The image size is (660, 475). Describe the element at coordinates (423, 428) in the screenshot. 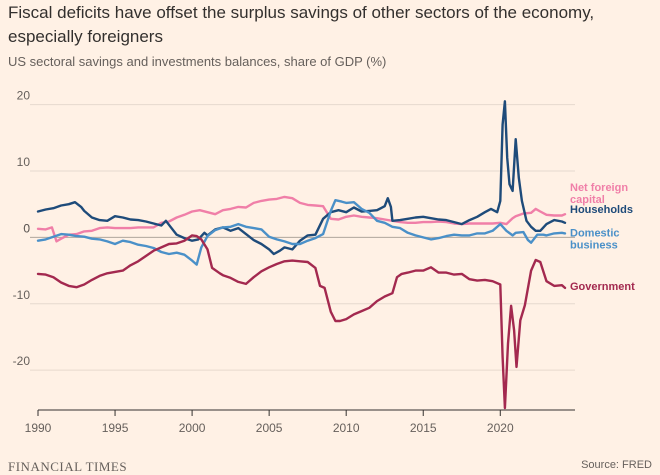

I see `x-tick-label: 2015` at that location.